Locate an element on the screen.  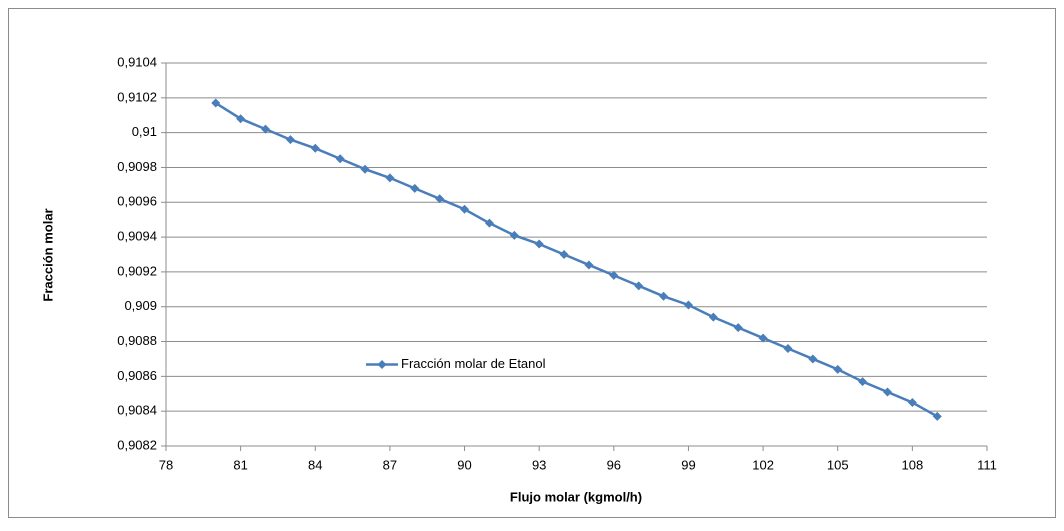
x-tick-label: 102 is located at coordinates (763, 464).